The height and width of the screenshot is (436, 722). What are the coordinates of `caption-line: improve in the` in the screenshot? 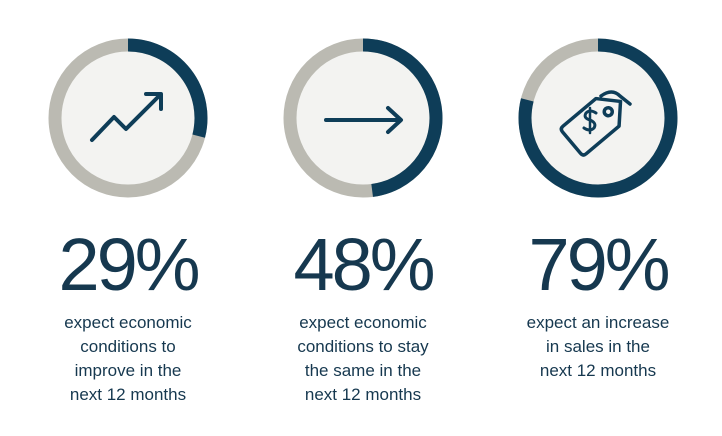 It's located at (128, 370).